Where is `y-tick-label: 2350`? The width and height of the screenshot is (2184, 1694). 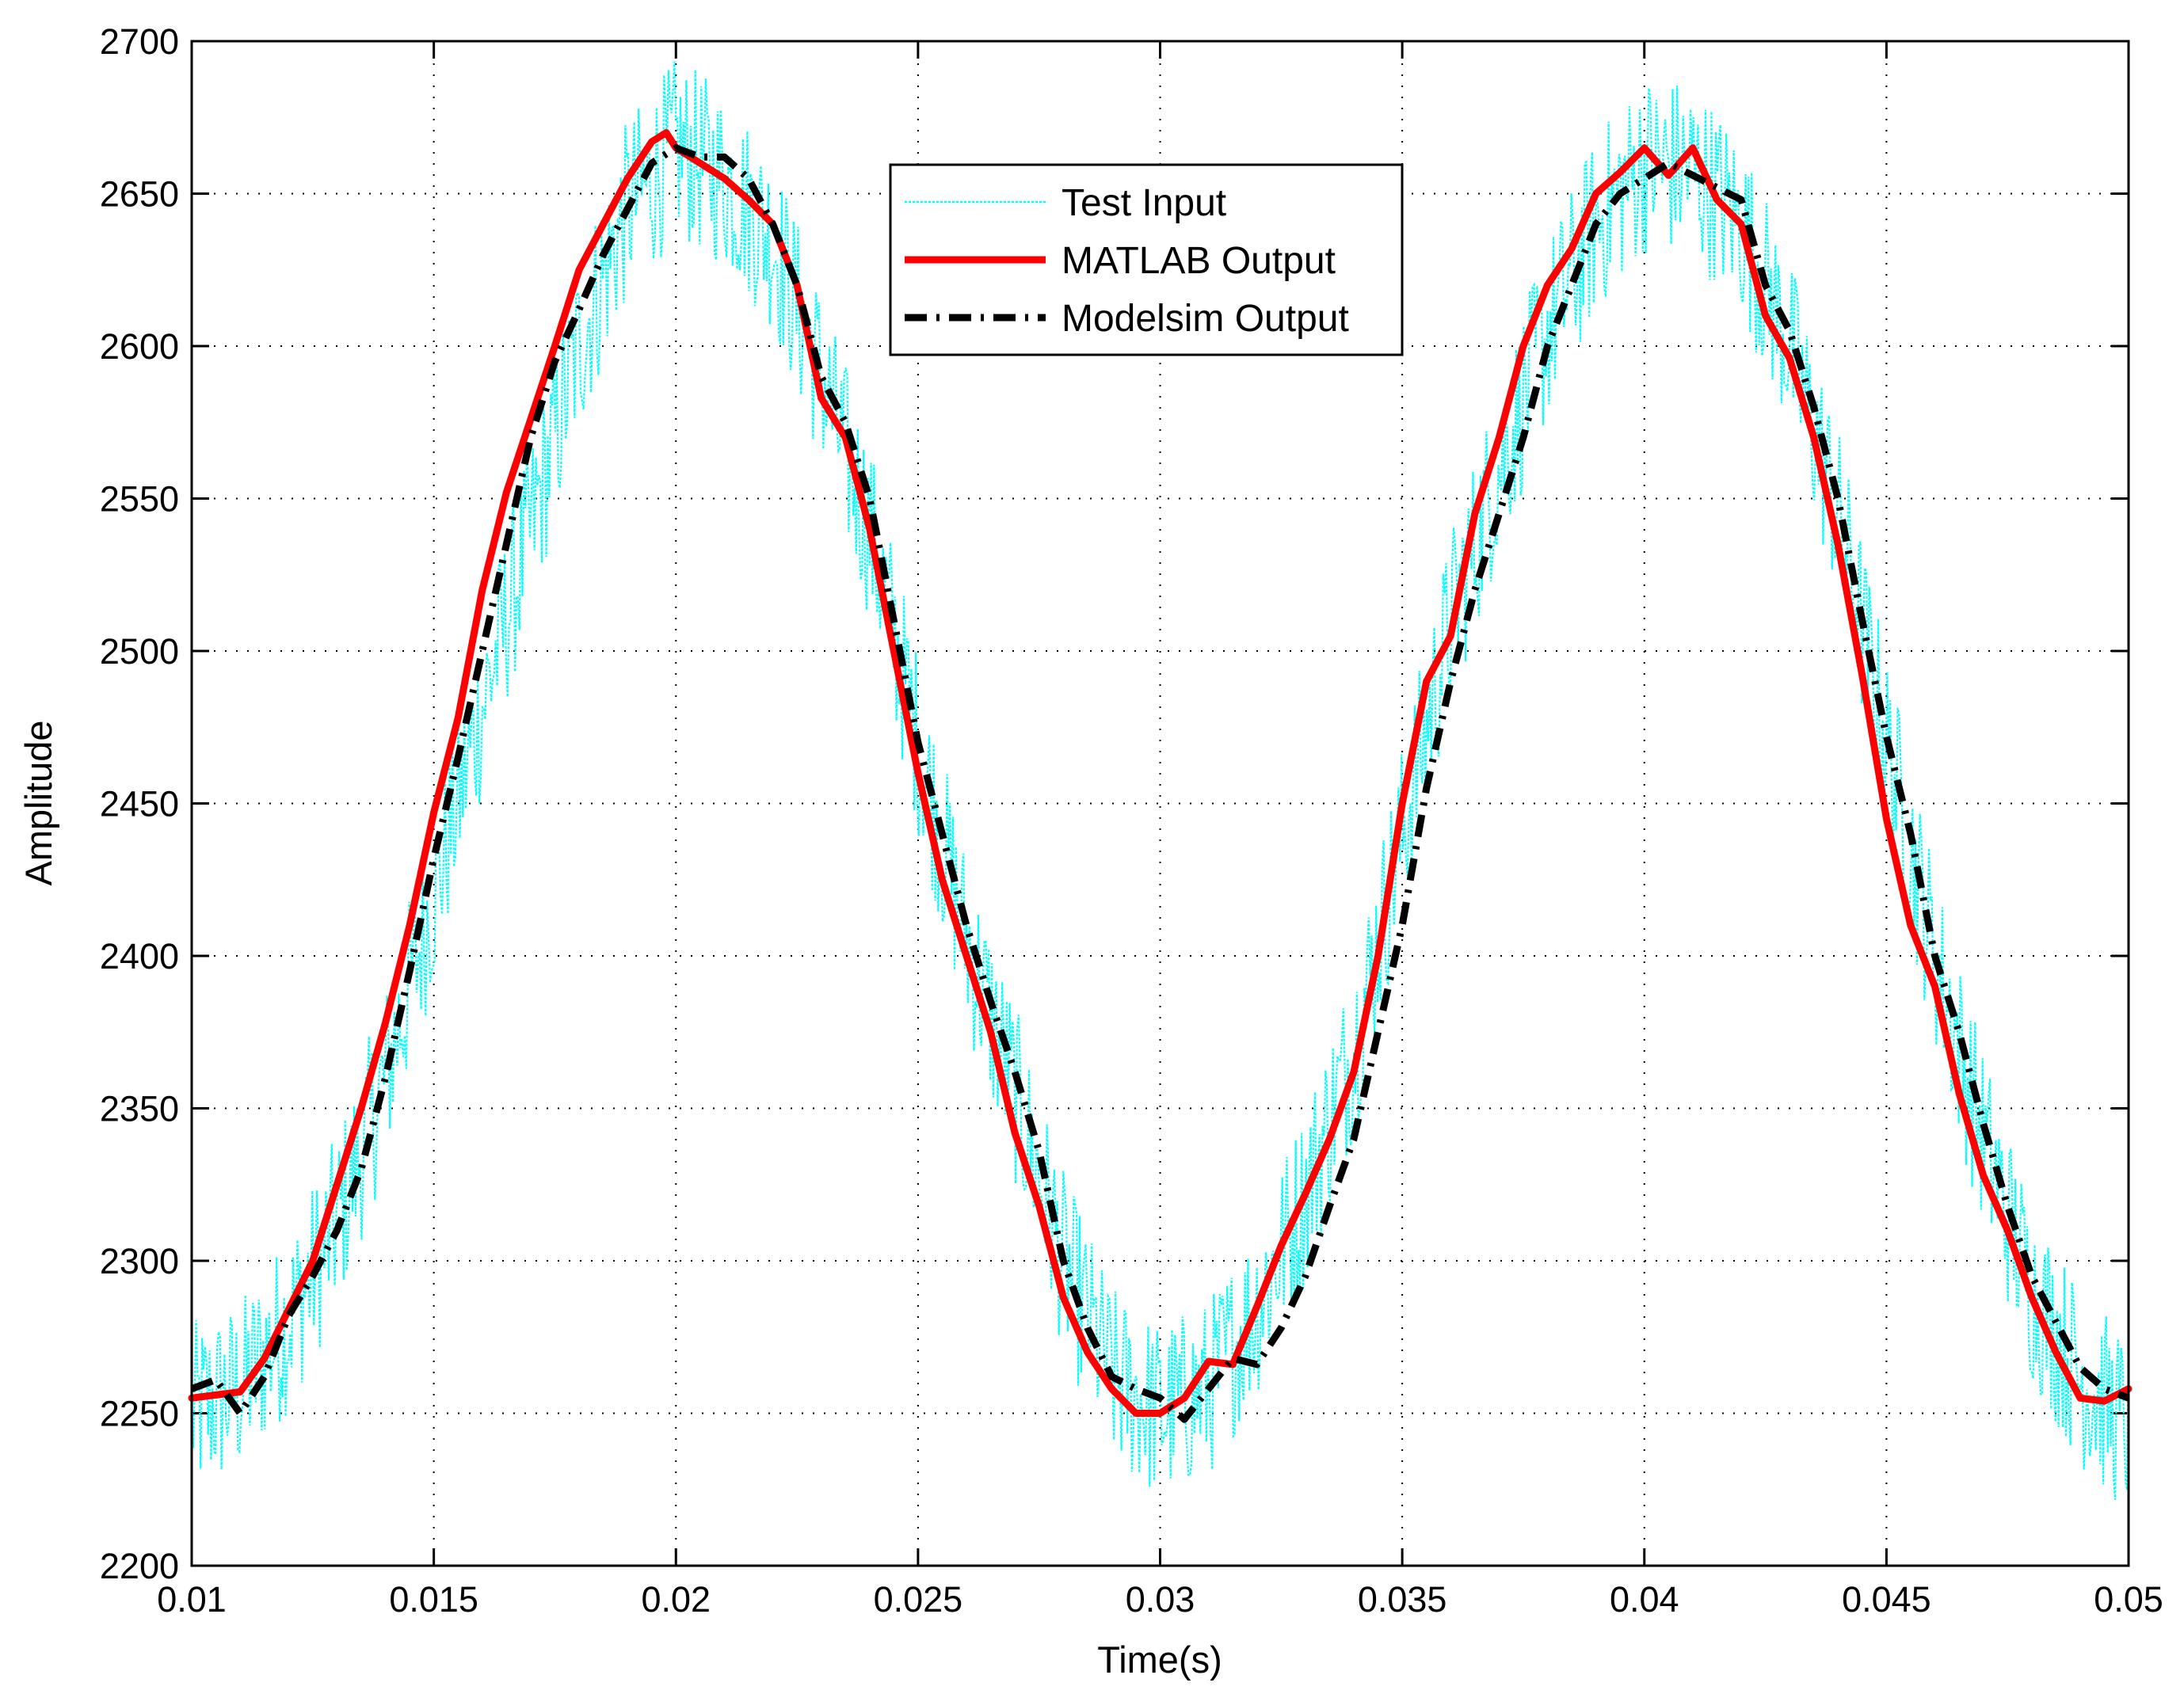 y-tick-label: 2350 is located at coordinates (139, 1109).